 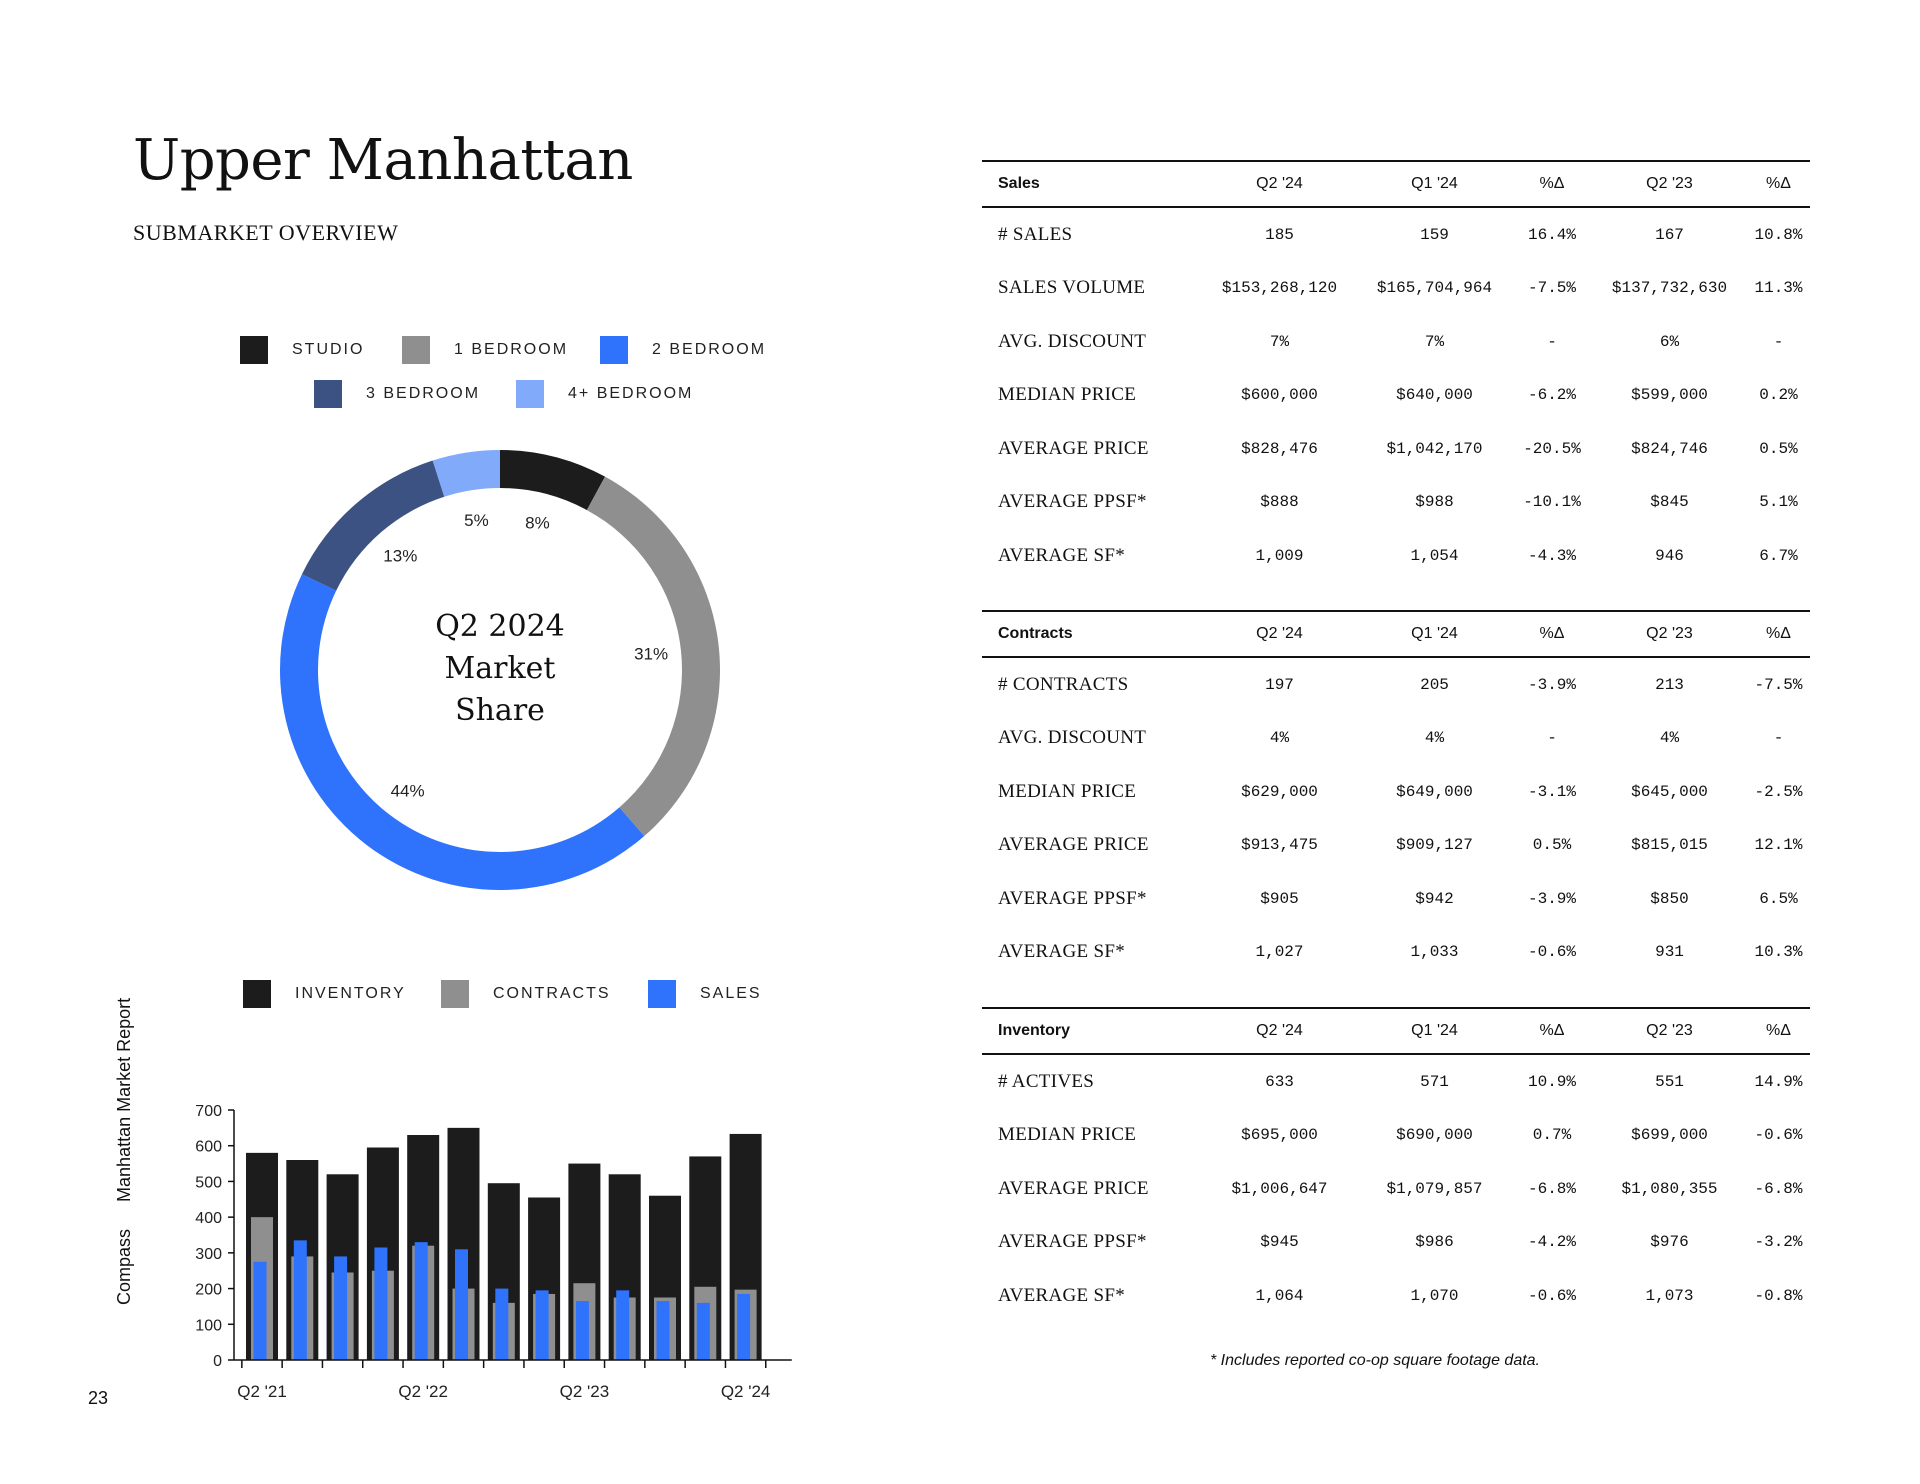 What do you see at coordinates (537, 523) in the screenshot?
I see `donut-slice-label: 8%` at bounding box center [537, 523].